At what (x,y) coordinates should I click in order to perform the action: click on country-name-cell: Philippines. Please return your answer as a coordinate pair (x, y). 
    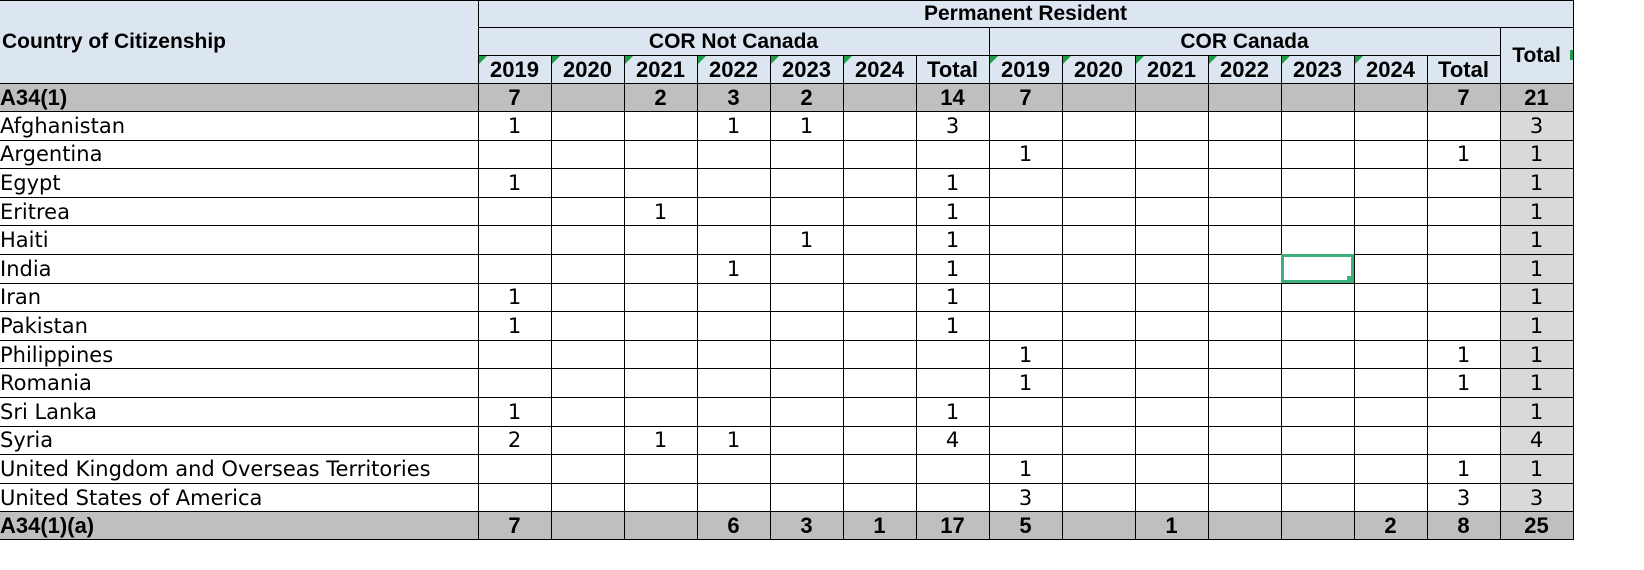
    Looking at the image, I should click on (239, 354).